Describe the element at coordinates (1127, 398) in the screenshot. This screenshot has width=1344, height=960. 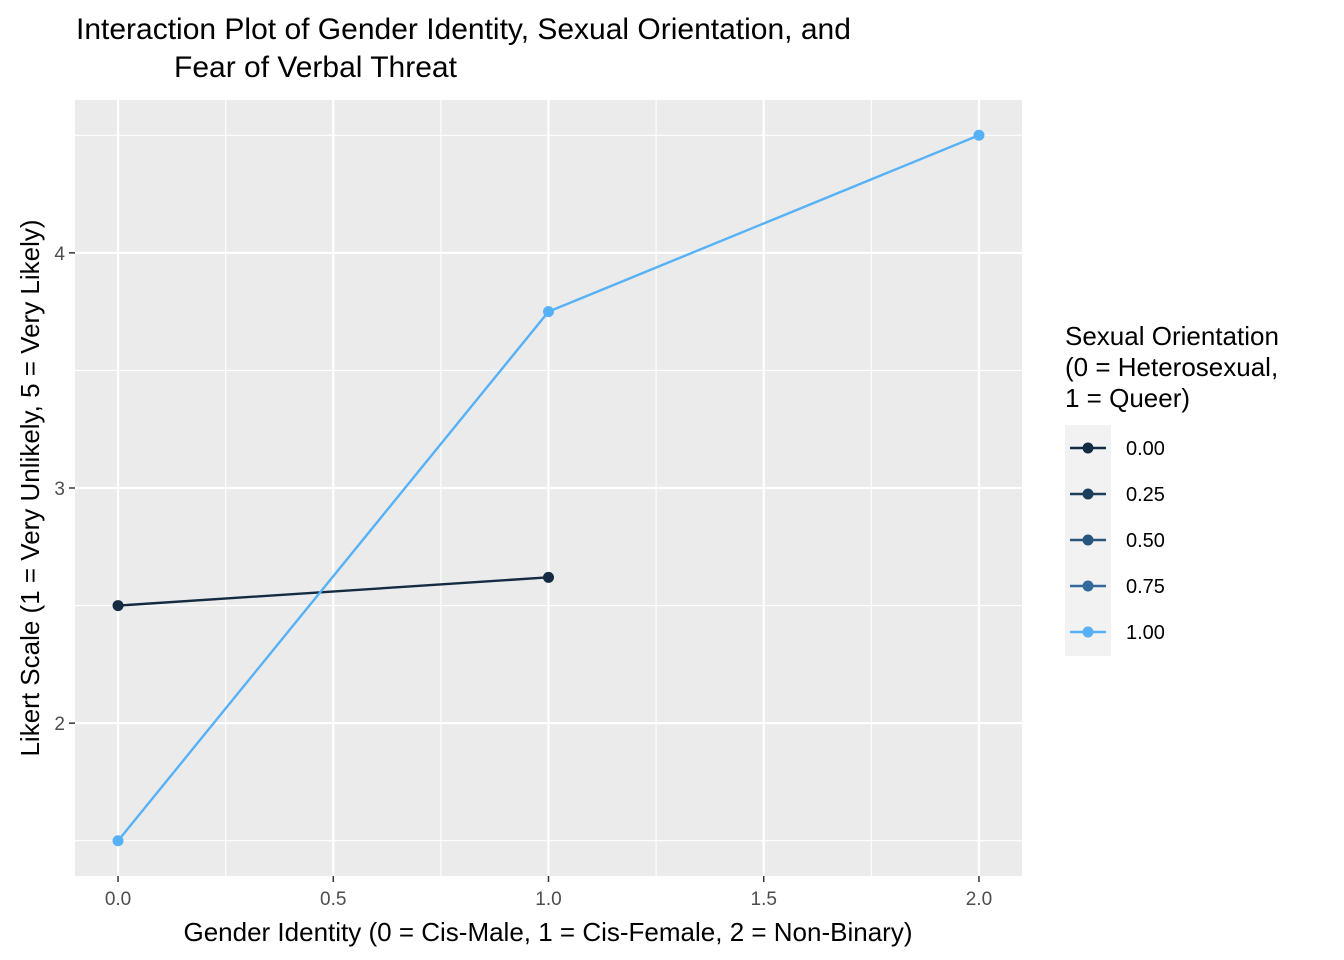
I see `legend-title-line-3: 1 = Queer)` at that location.